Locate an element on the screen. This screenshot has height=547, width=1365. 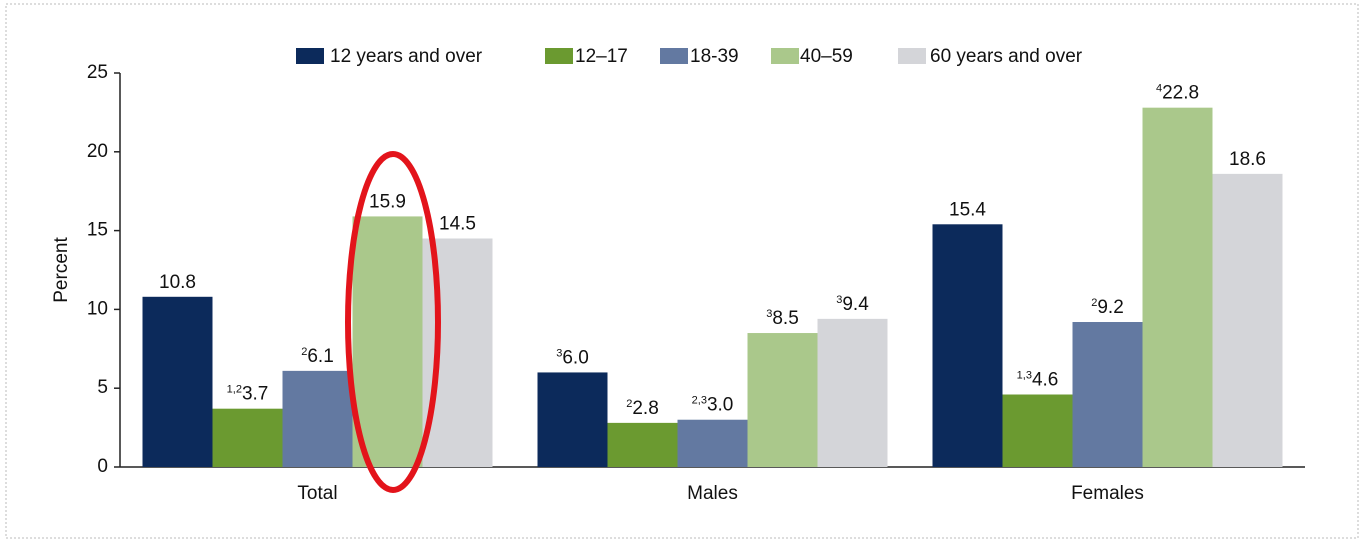
value-label: 422.8 is located at coordinates (1177, 93).